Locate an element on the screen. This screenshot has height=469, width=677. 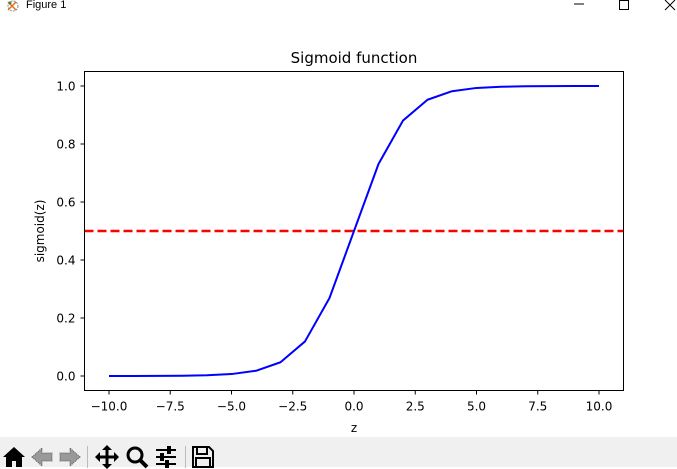
save-button is located at coordinates (203, 457).